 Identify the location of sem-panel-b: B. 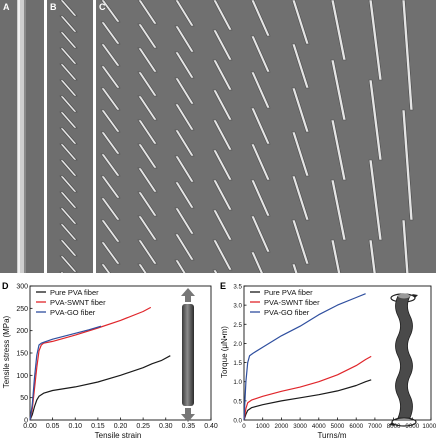
(70, 136).